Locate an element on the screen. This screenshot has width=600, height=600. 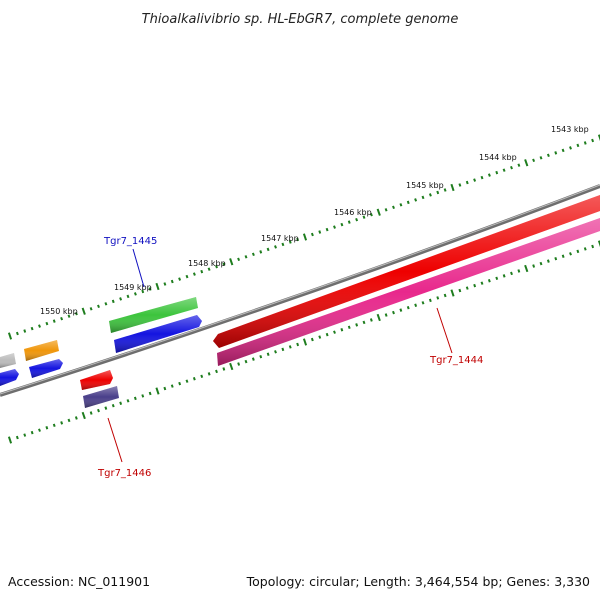
gene-label-tgr7-1445: Tgr7_1445 is located at coordinates (130, 241).